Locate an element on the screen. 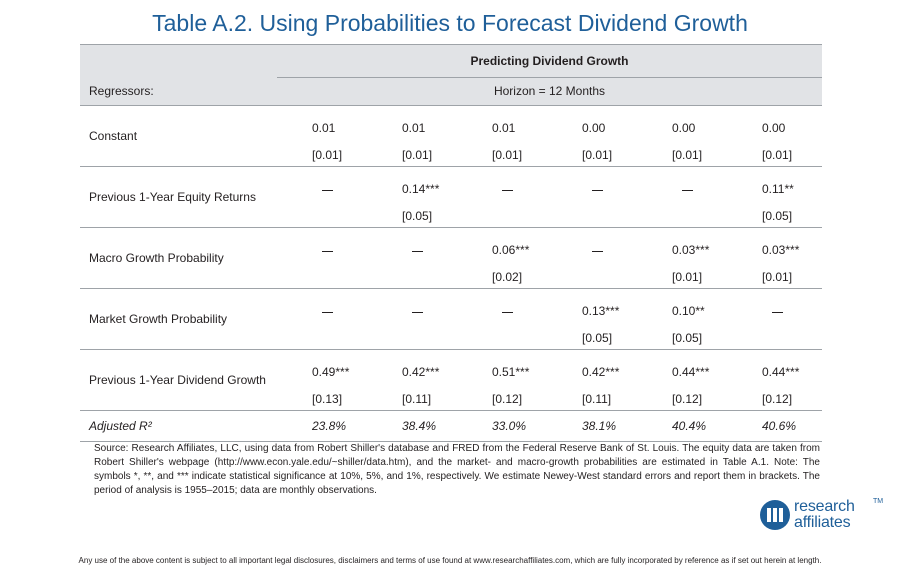 The image size is (900, 576). table-cell: 0.06*** [0.02] is located at coordinates (538, 258).